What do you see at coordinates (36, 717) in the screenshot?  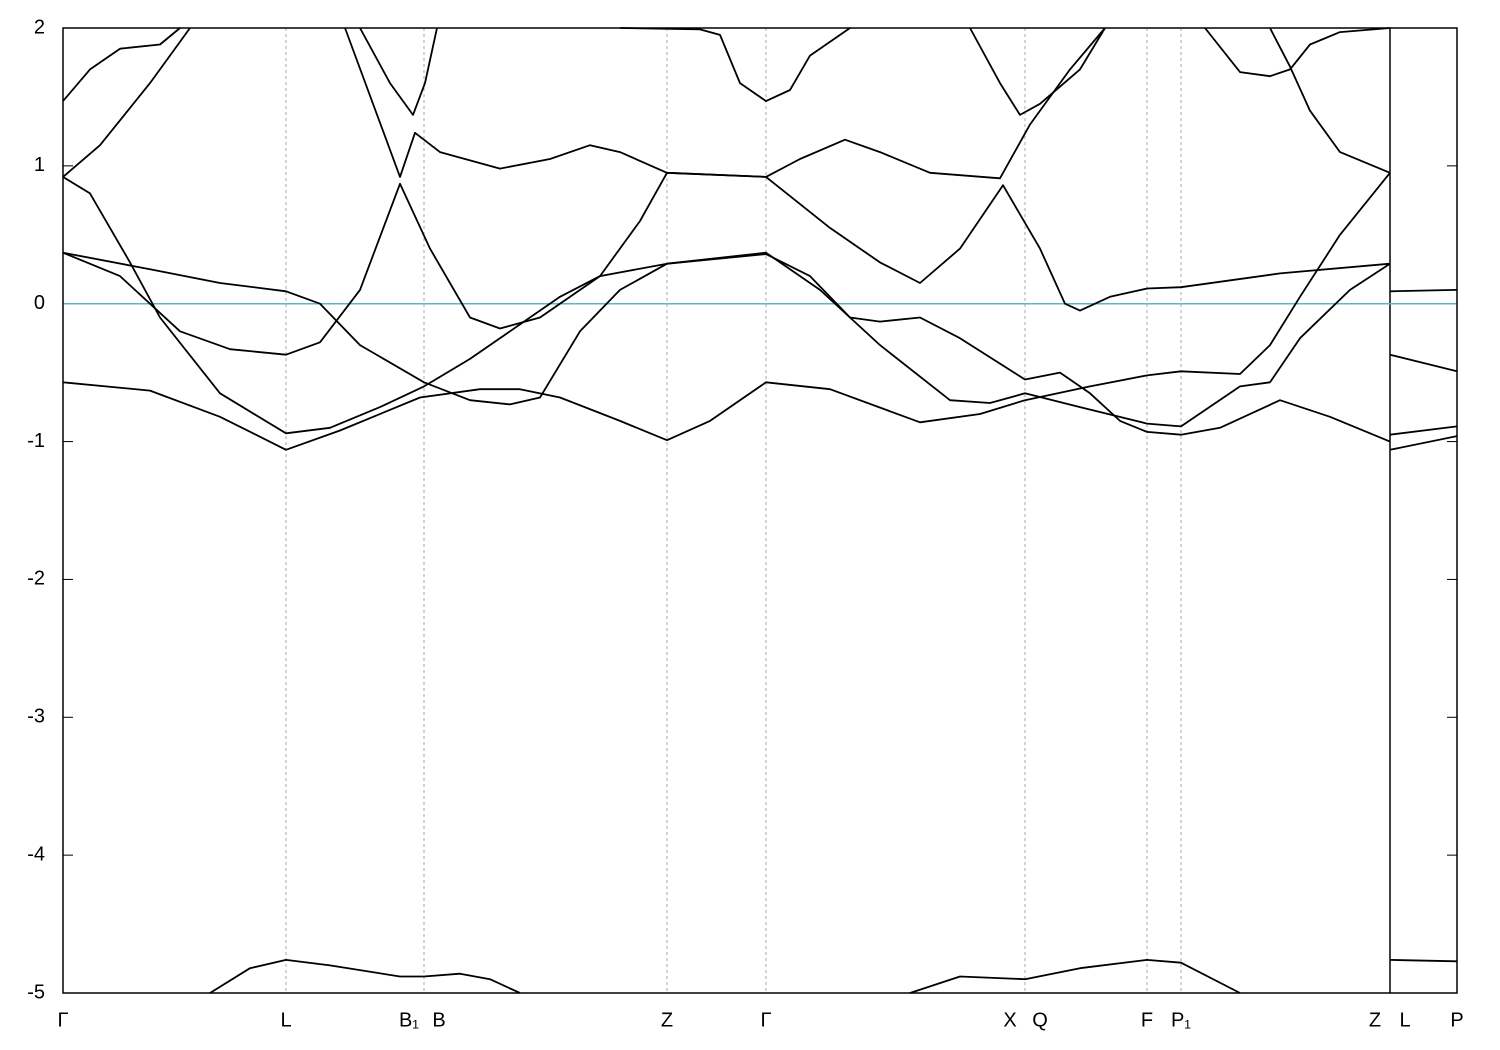 I see `y-tick-label: -3` at bounding box center [36, 717].